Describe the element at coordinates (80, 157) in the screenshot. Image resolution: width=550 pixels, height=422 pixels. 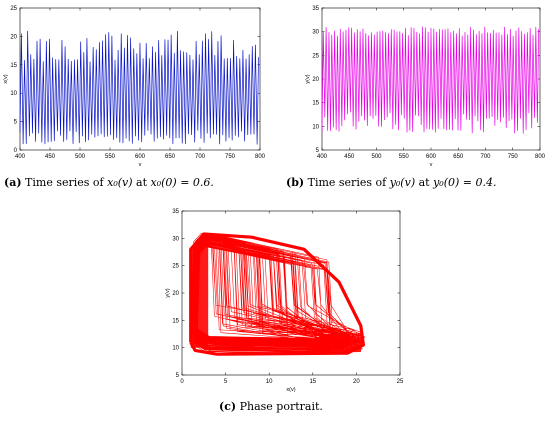
I see `chart-a-xtick-label: 500` at that location.